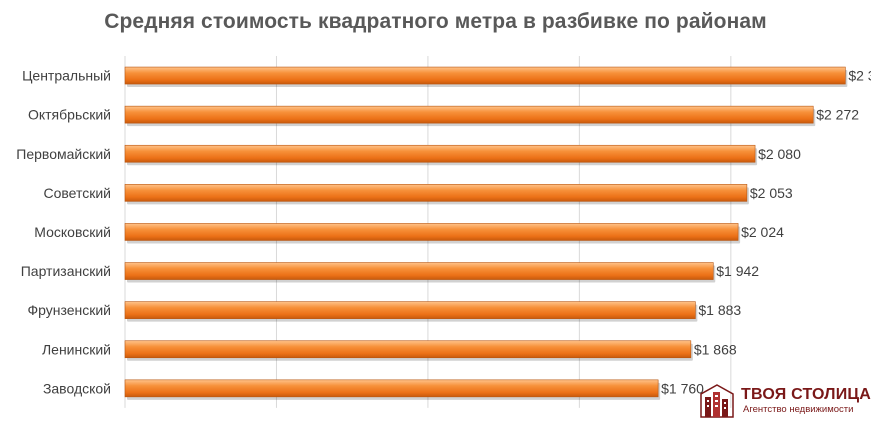 This screenshot has width=871, height=421. I want to click on value-label: $1 760, so click(682, 388).